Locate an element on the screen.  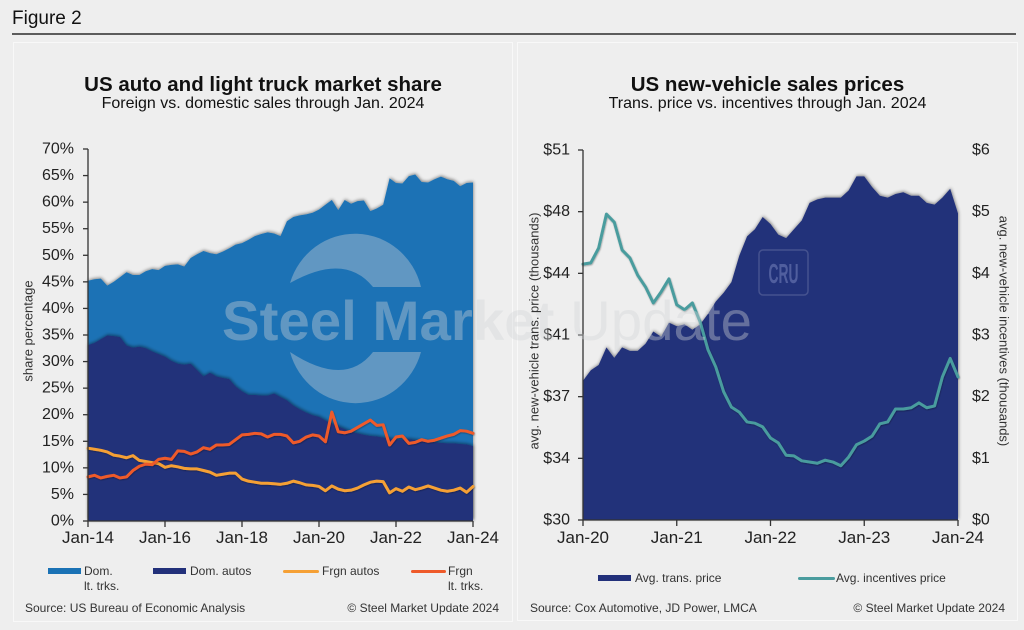
legend-swatch-dom-lt-trks is located at coordinates (64, 571).